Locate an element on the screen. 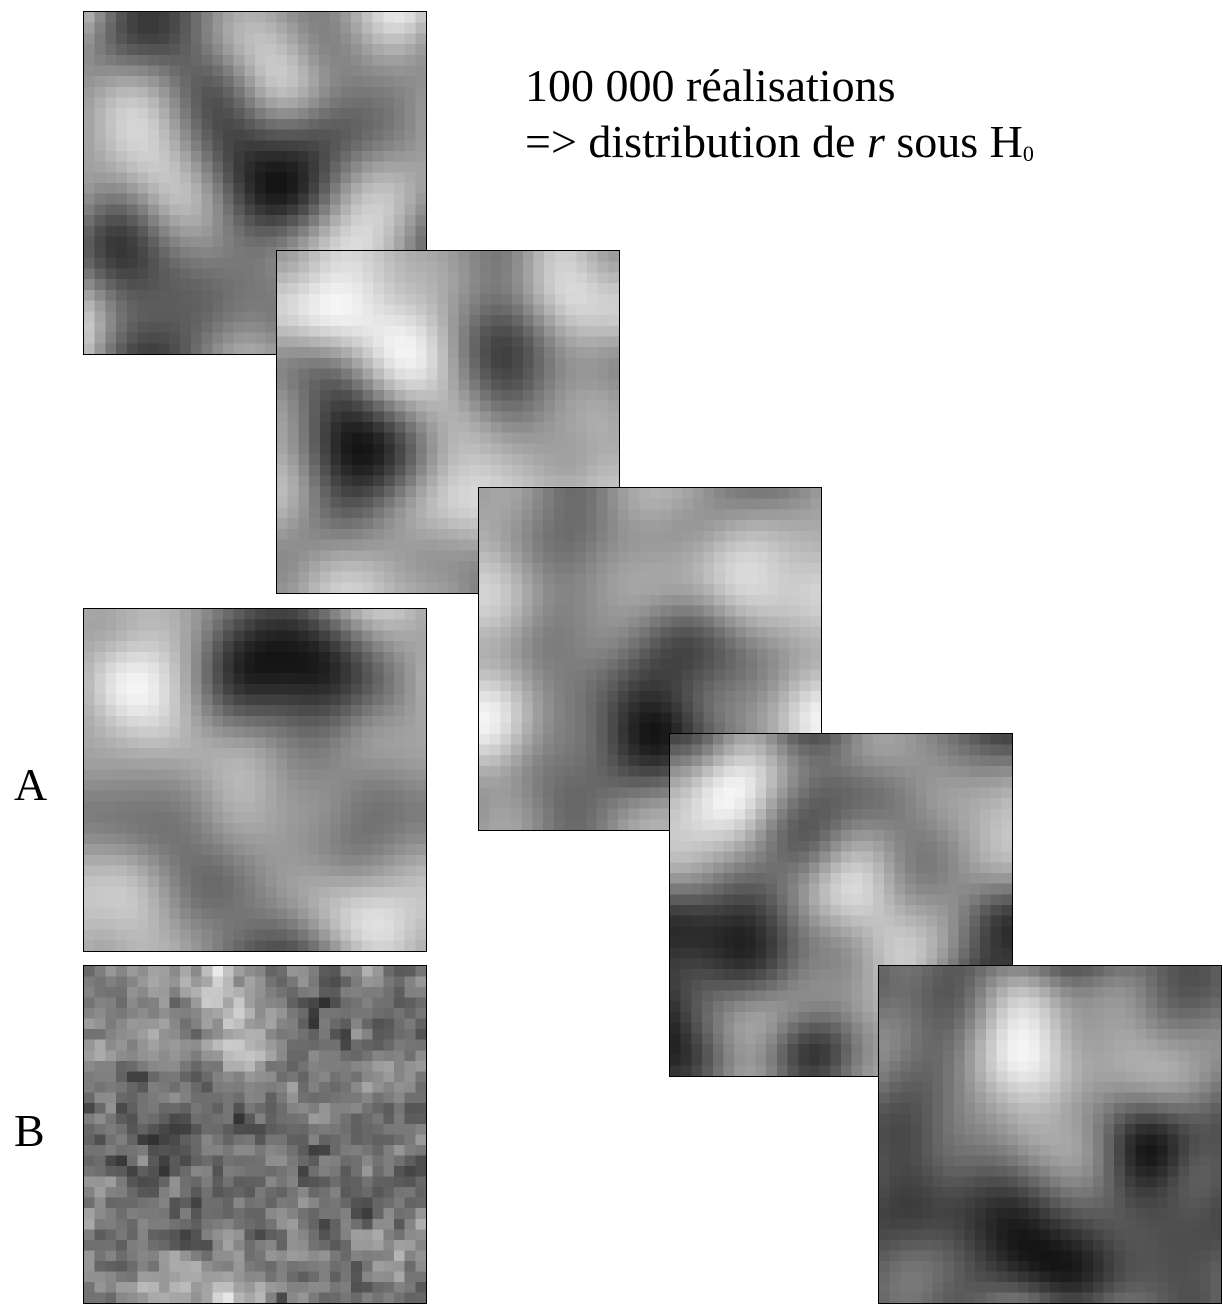 The height and width of the screenshot is (1304, 1223). heading-line-2-prefix: => distribution de is located at coordinates (696, 141).